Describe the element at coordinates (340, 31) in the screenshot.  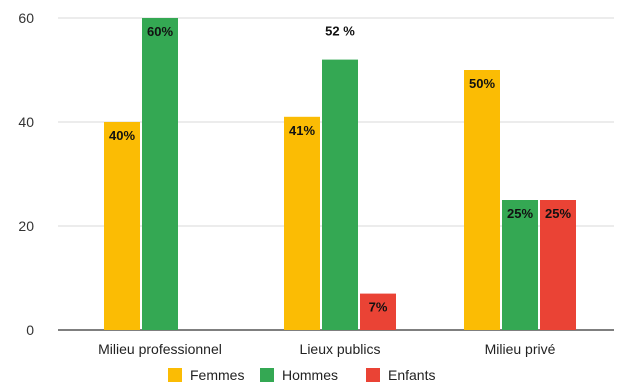
I see `data-label-hommes-2: 52 %` at that location.